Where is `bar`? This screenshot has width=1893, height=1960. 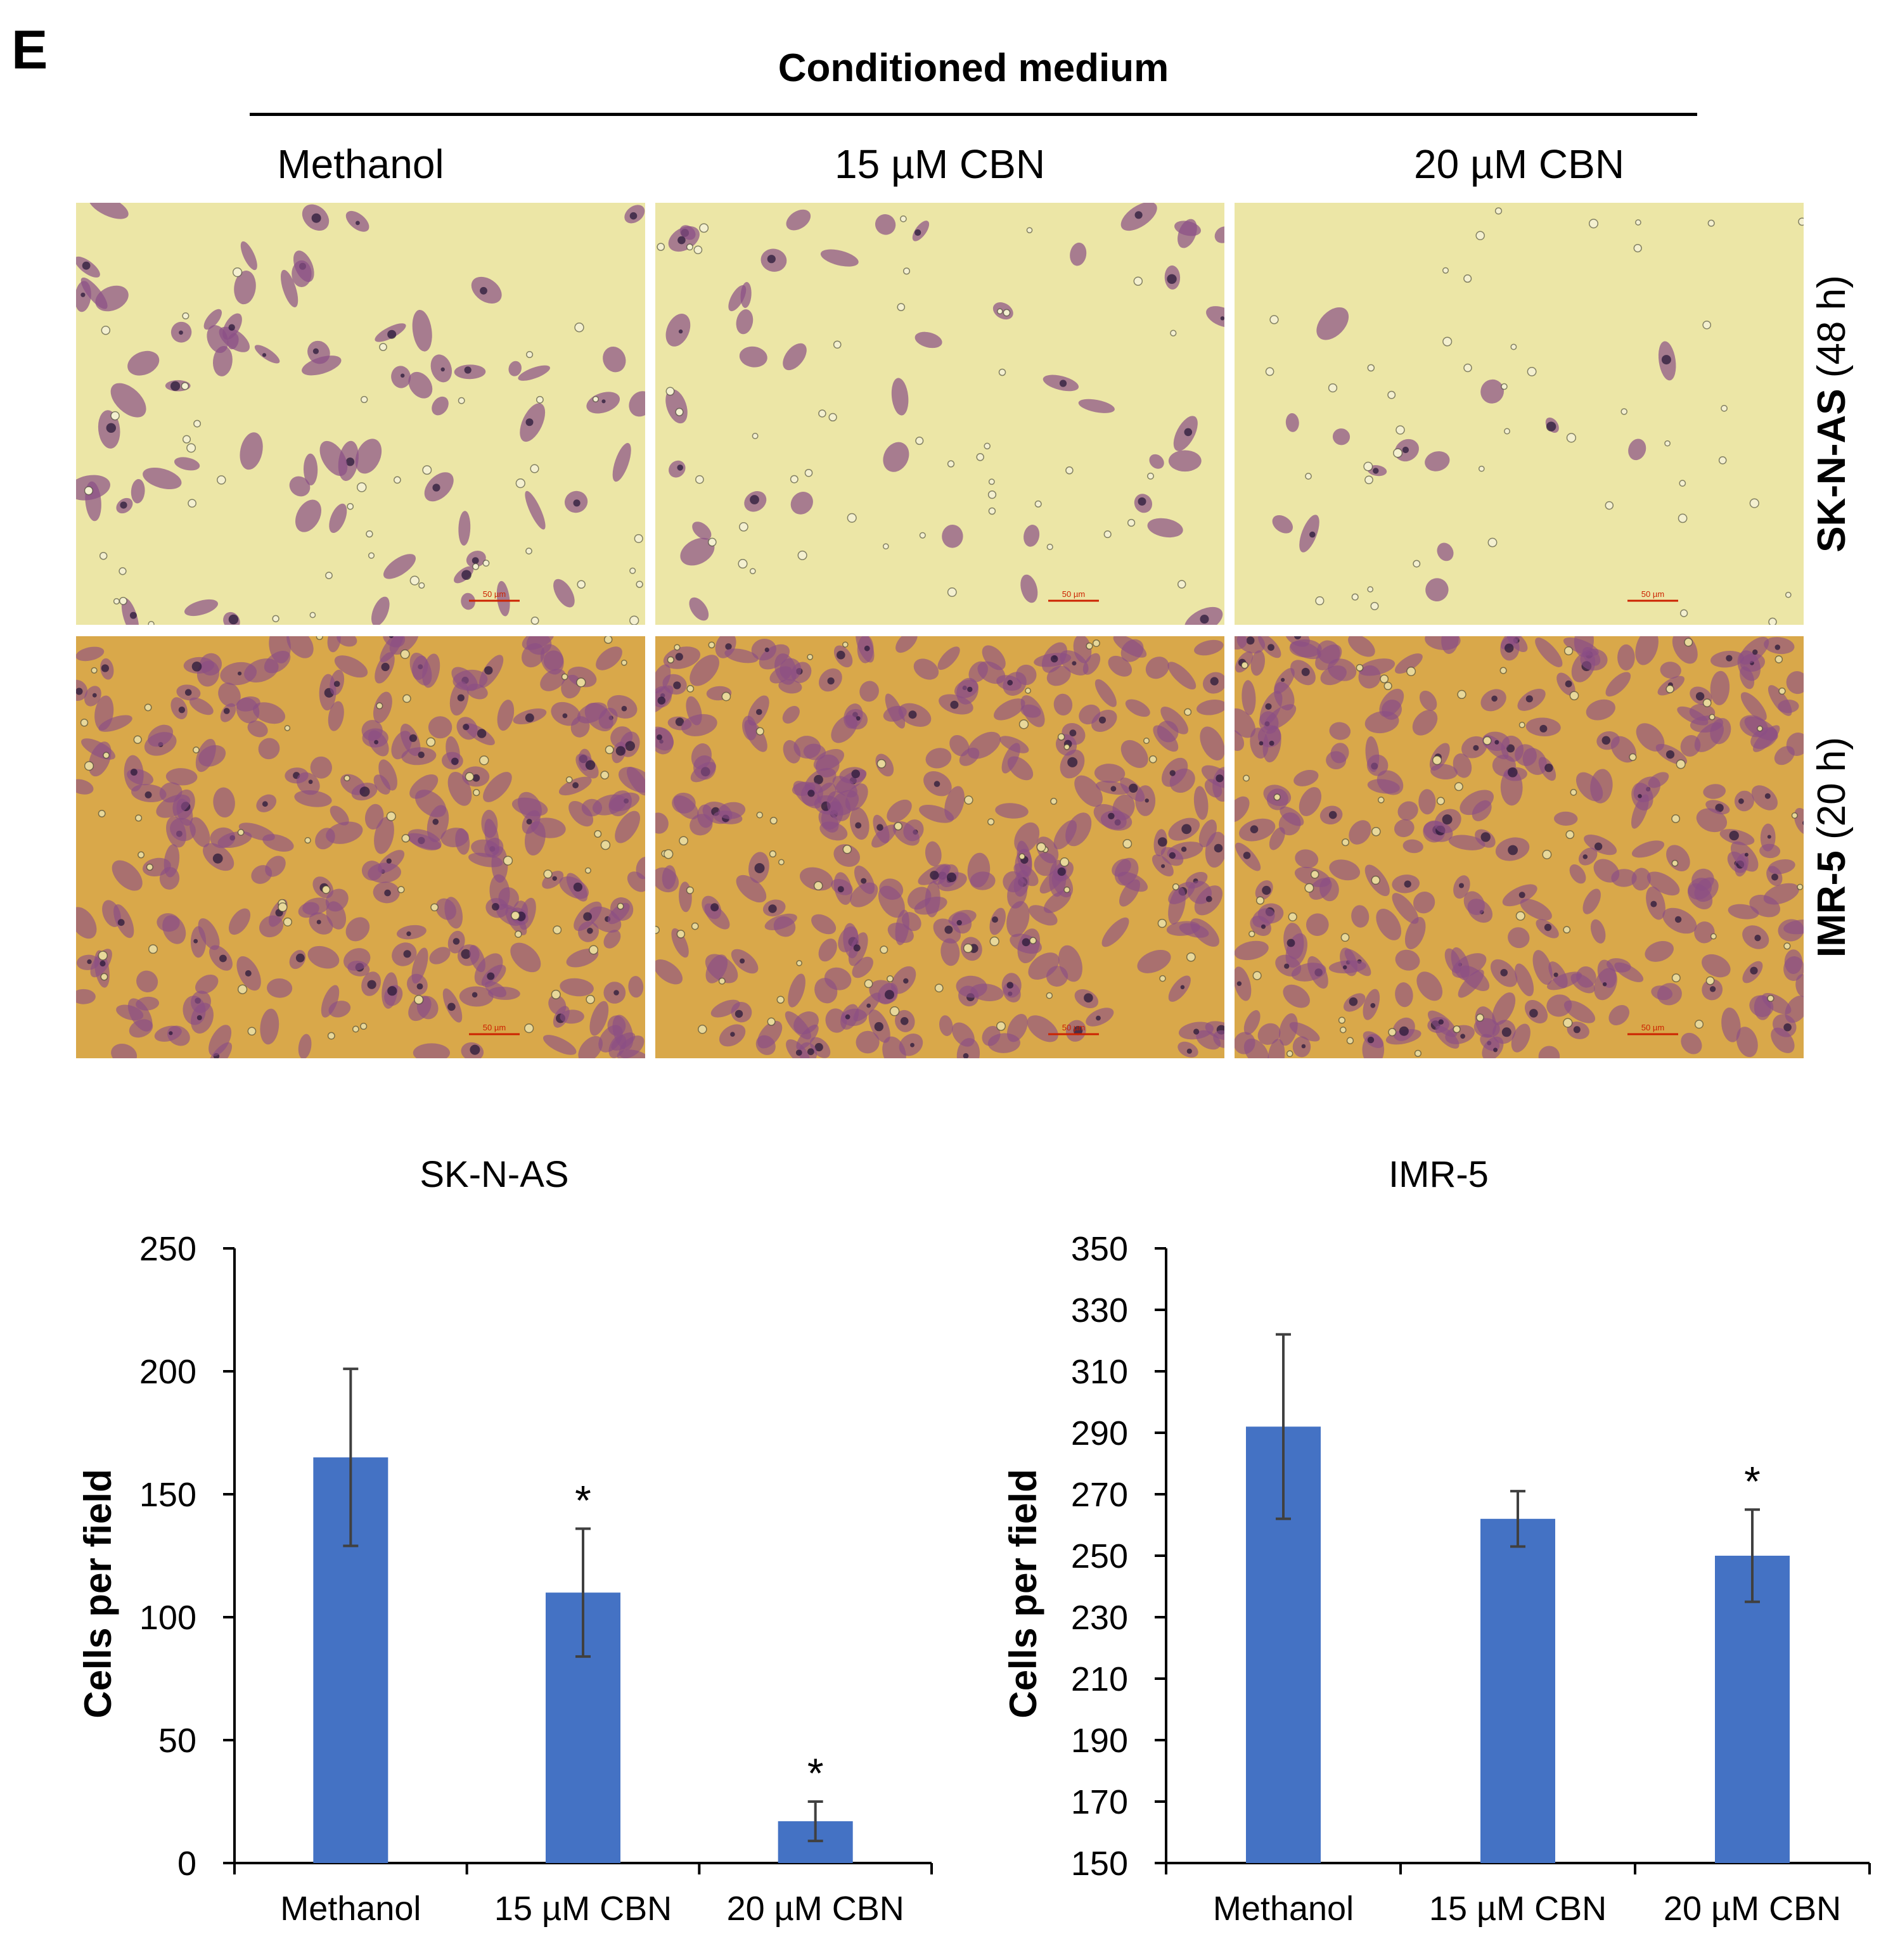 bar is located at coordinates (1517, 1690).